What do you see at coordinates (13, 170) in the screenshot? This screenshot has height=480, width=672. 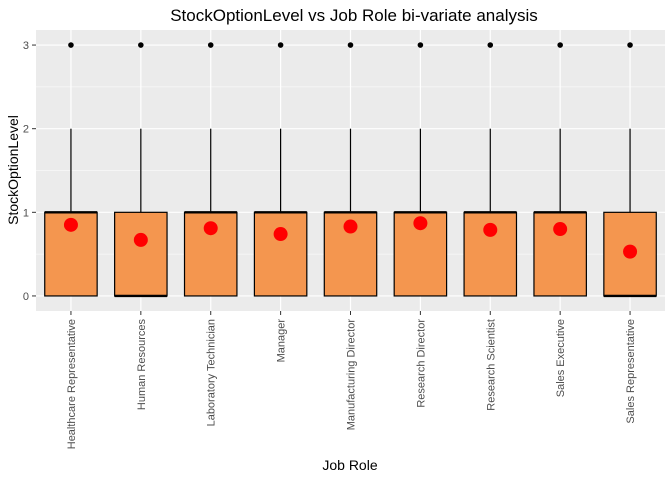 I see `y-axis-title: StockOptionLevel` at bounding box center [13, 170].